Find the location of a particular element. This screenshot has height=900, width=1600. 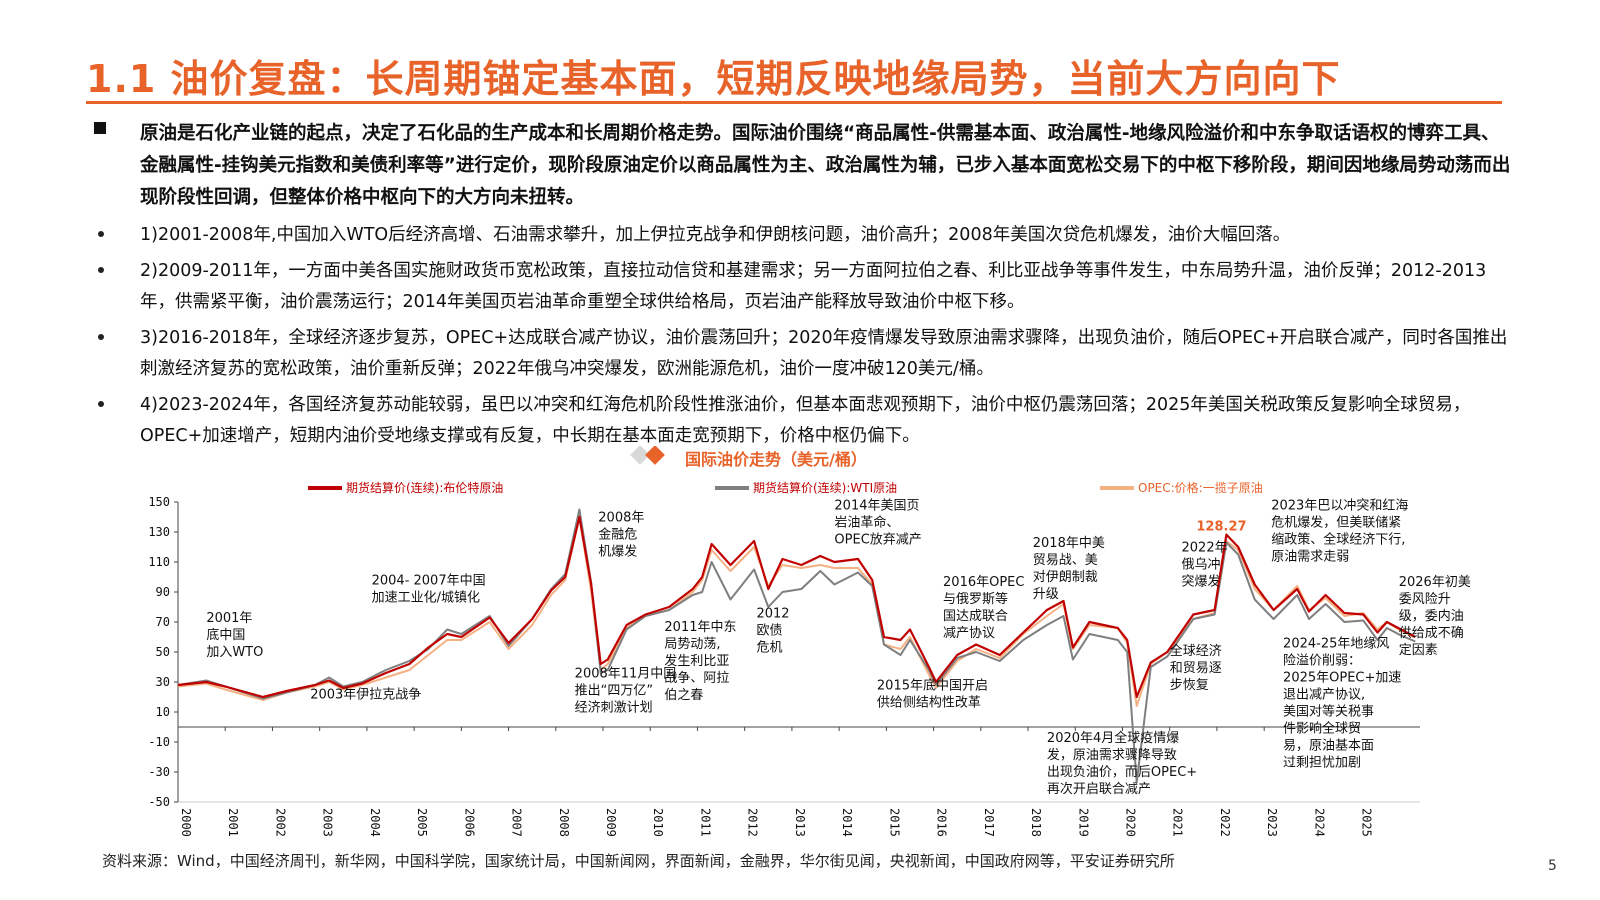

annotation-line: 发，原油需求骤降导致 is located at coordinates (1112, 755).